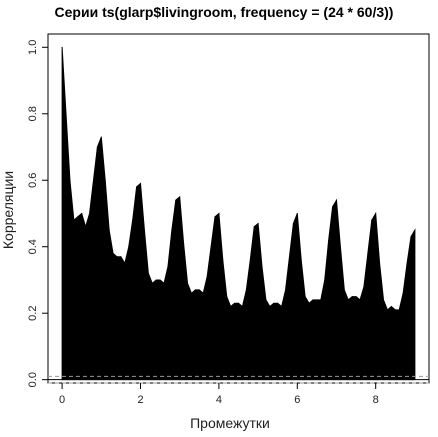 The height and width of the screenshot is (437, 438). What do you see at coordinates (230, 423) in the screenshot?
I see `x-axis-label: Промежутки` at bounding box center [230, 423].